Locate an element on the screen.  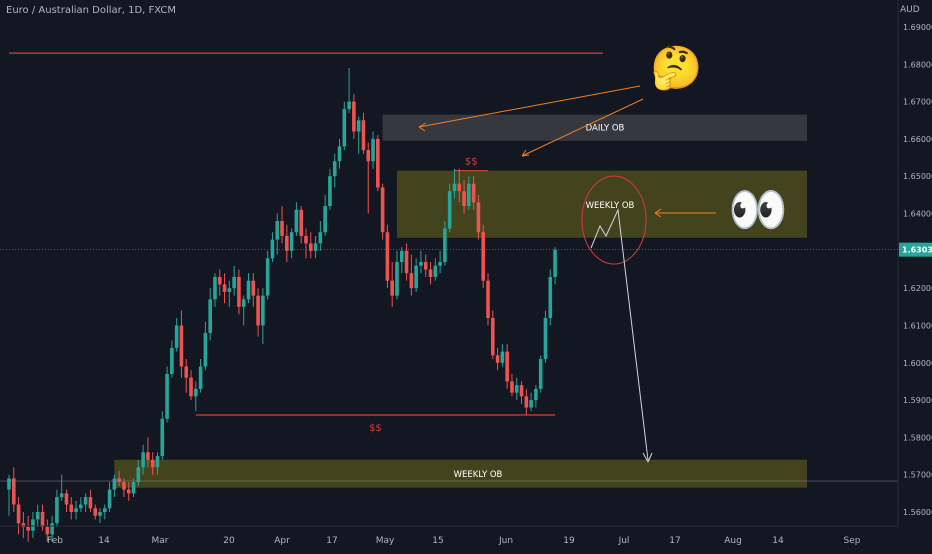
zone-label: DAILY OB is located at coordinates (605, 129).